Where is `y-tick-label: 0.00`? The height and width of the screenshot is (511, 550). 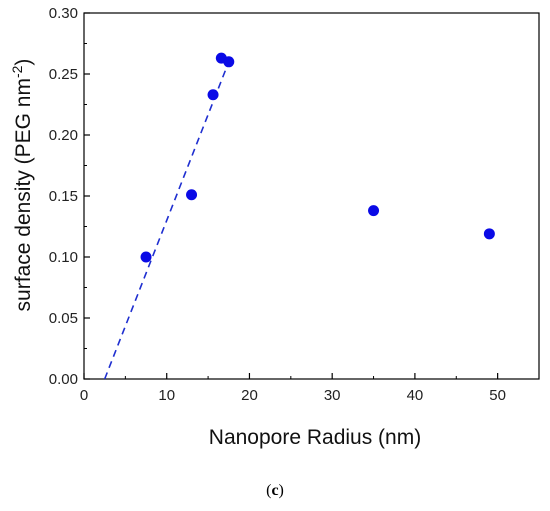 y-tick-label: 0.00 is located at coordinates (63, 379).